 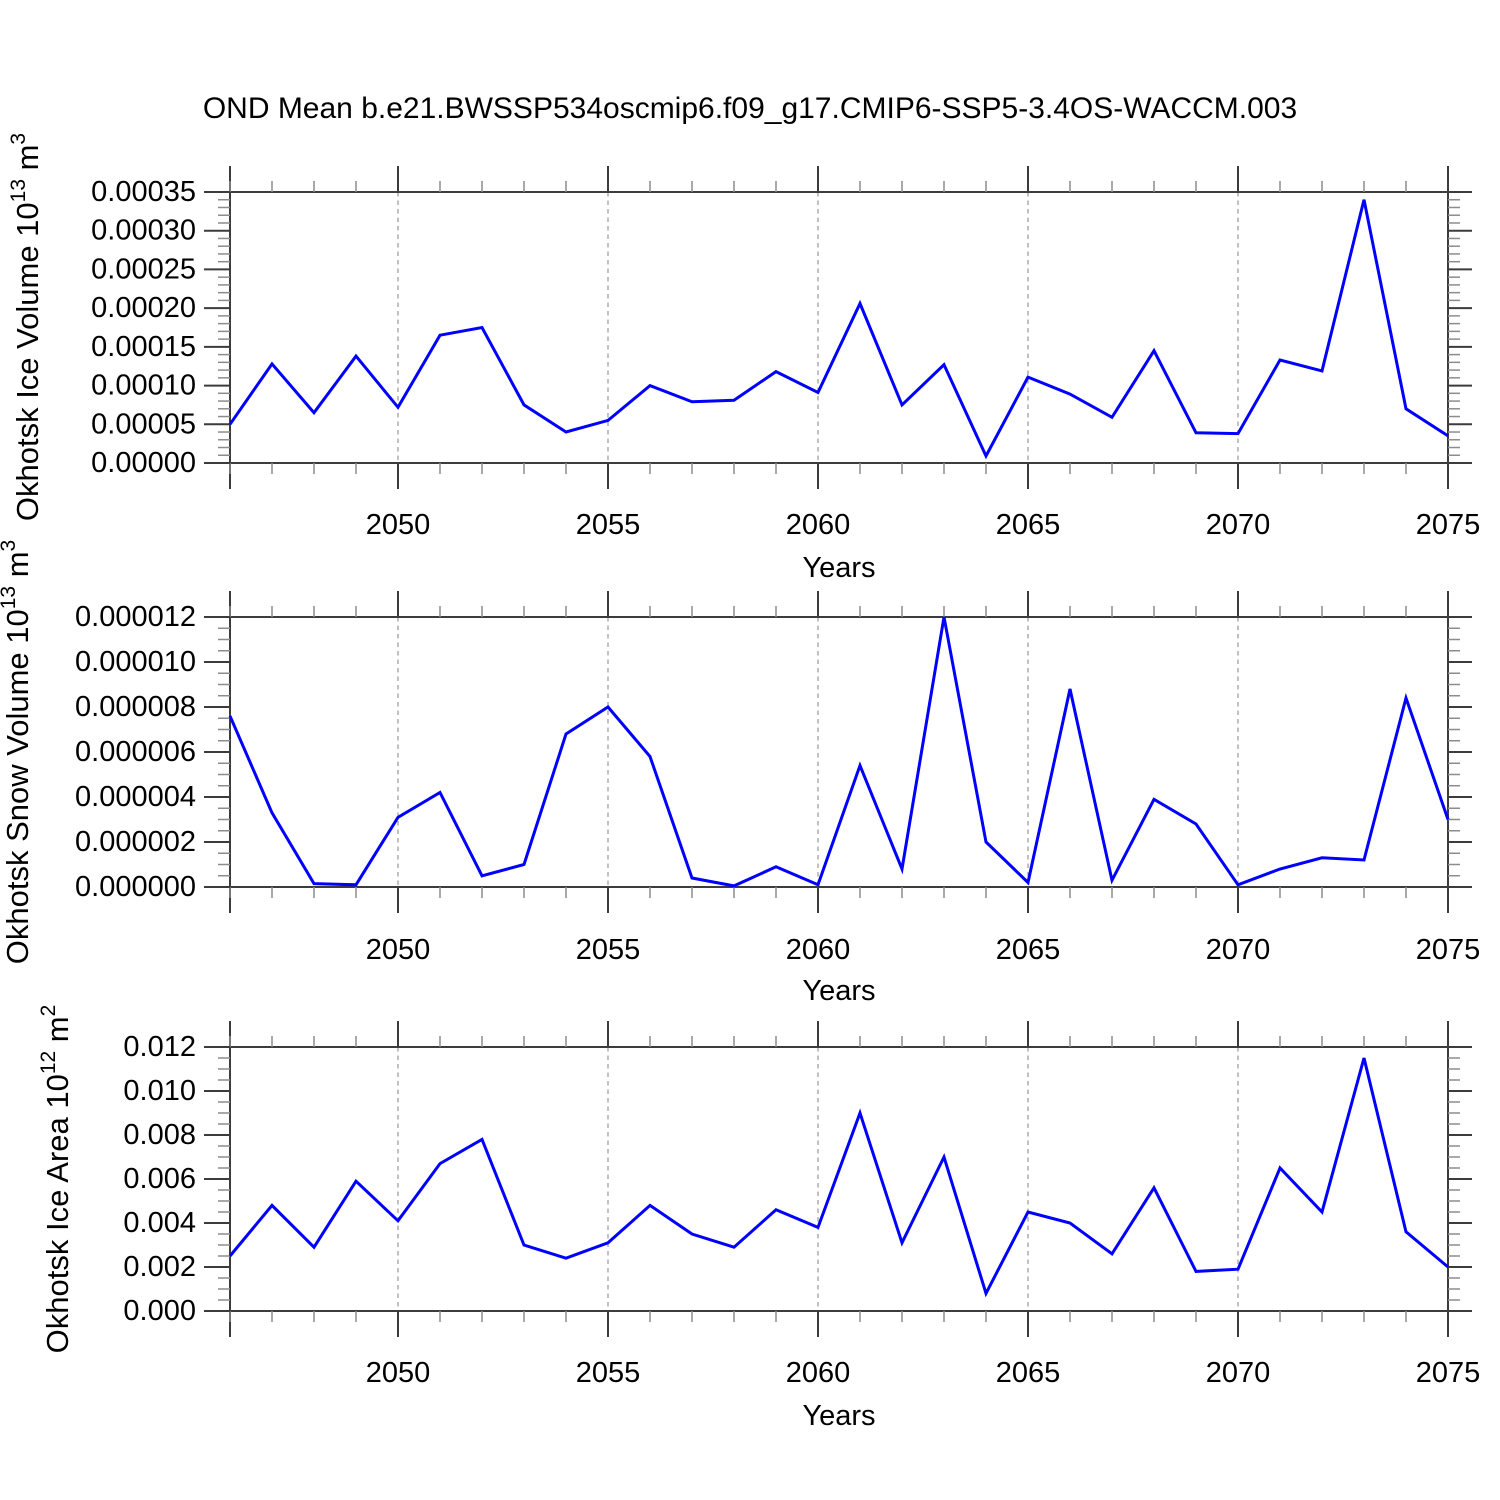 What do you see at coordinates (135, 842) in the screenshot?
I see `y-tick-label: 0.000002` at bounding box center [135, 842].